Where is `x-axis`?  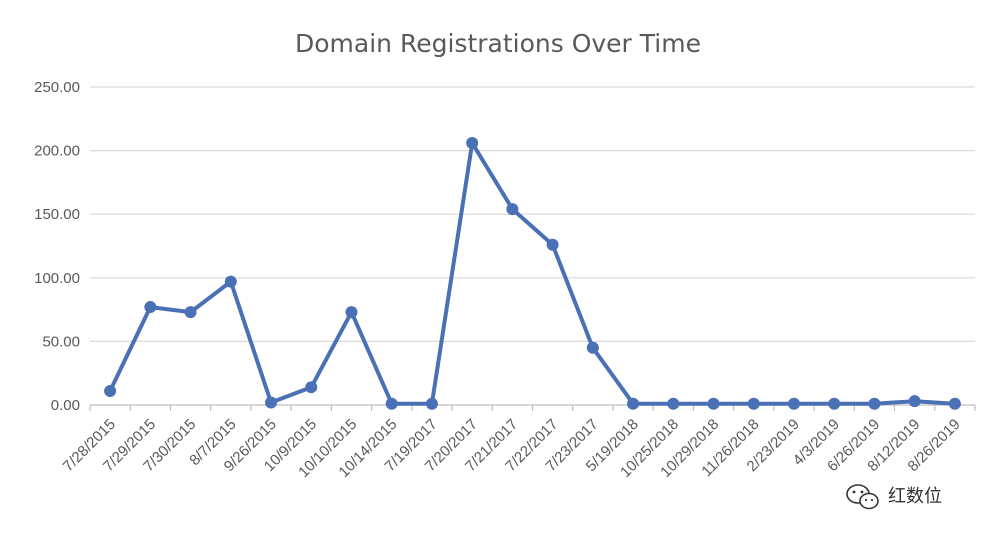 x-axis is located at coordinates (532, 407).